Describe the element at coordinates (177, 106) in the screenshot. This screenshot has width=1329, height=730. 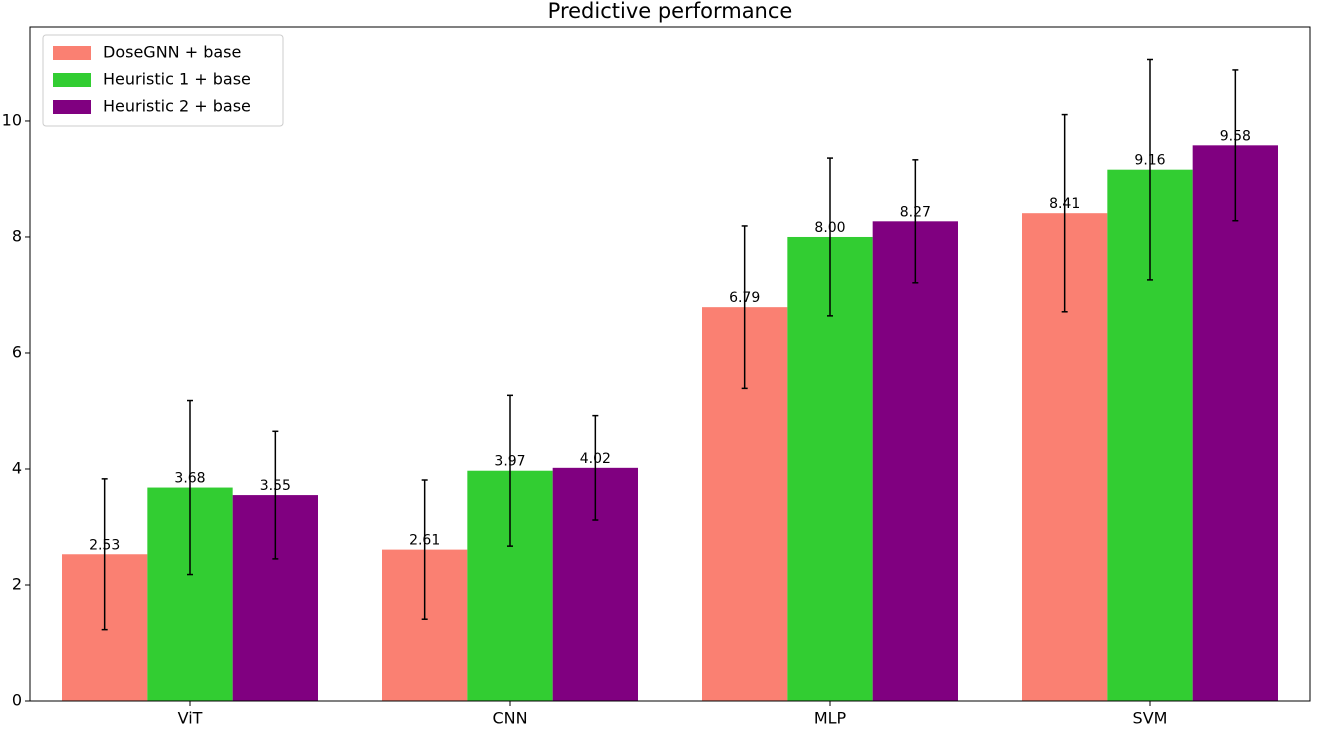
I see `legend-label: Heuristic 2 + base` at that location.